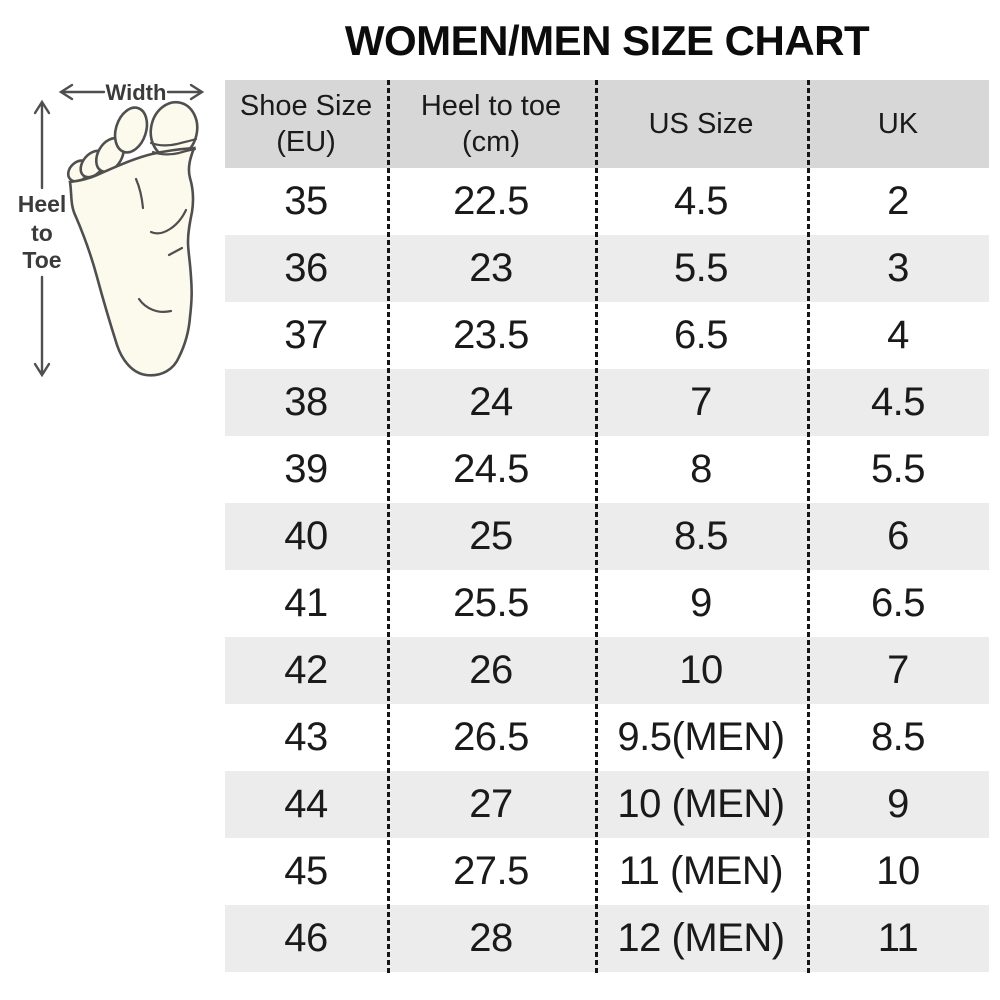 The width and height of the screenshot is (1000, 1000). What do you see at coordinates (491, 670) in the screenshot?
I see `table-cell: 26` at bounding box center [491, 670].